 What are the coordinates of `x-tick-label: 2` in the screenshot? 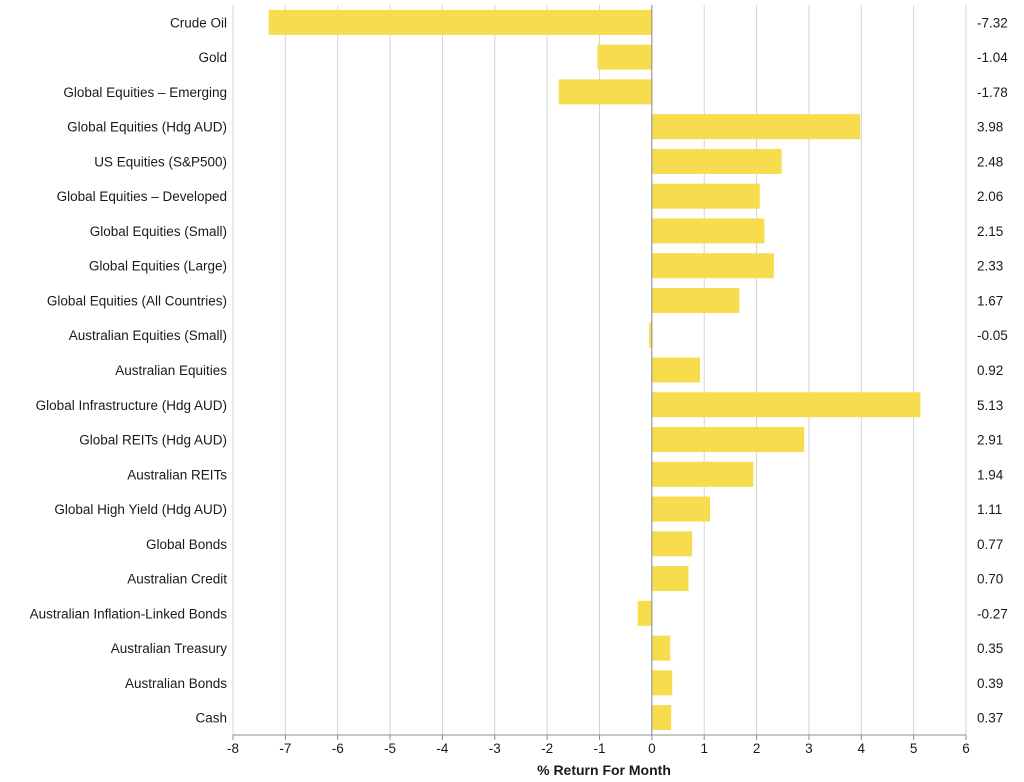 It's located at (757, 748).